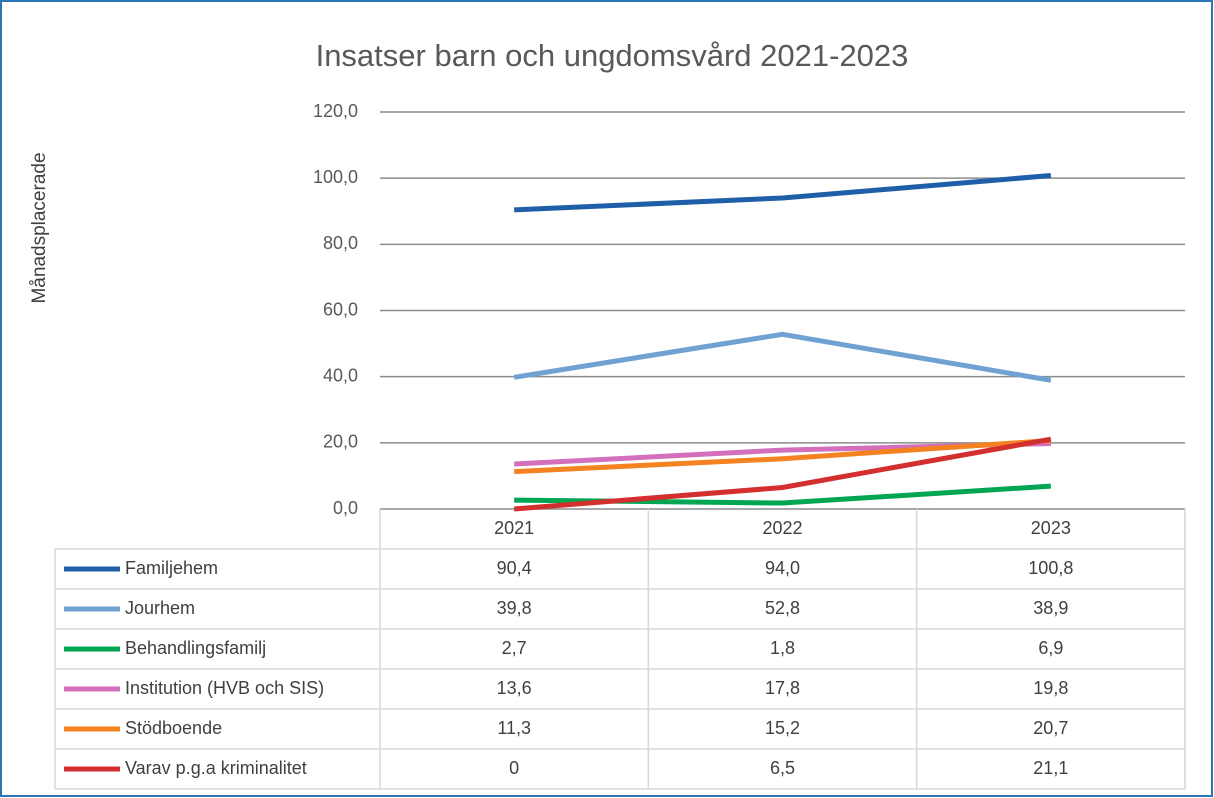  I want to click on table-value: 17,8, so click(782, 688).